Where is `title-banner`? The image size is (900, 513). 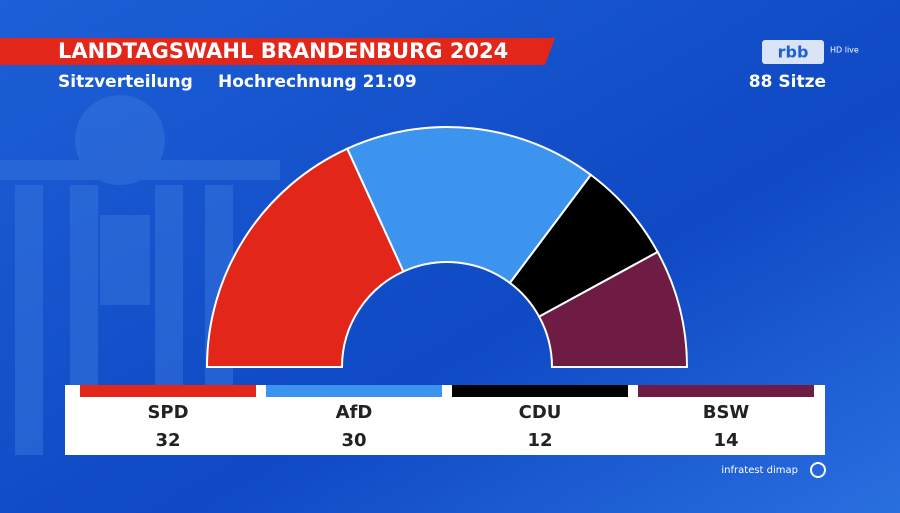 title-banner is located at coordinates (277, 51).